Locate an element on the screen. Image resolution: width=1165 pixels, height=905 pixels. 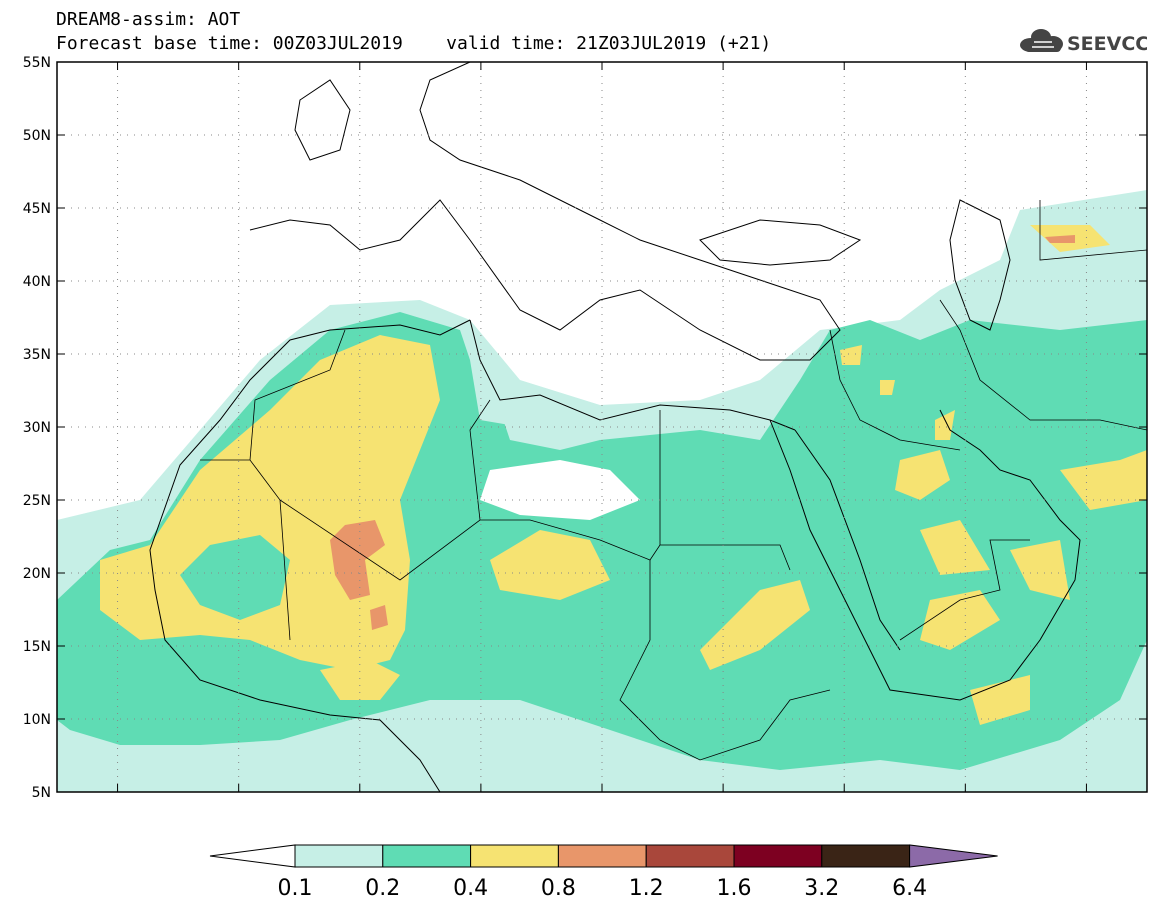
coastline-caspian is located at coordinates (980, 265).